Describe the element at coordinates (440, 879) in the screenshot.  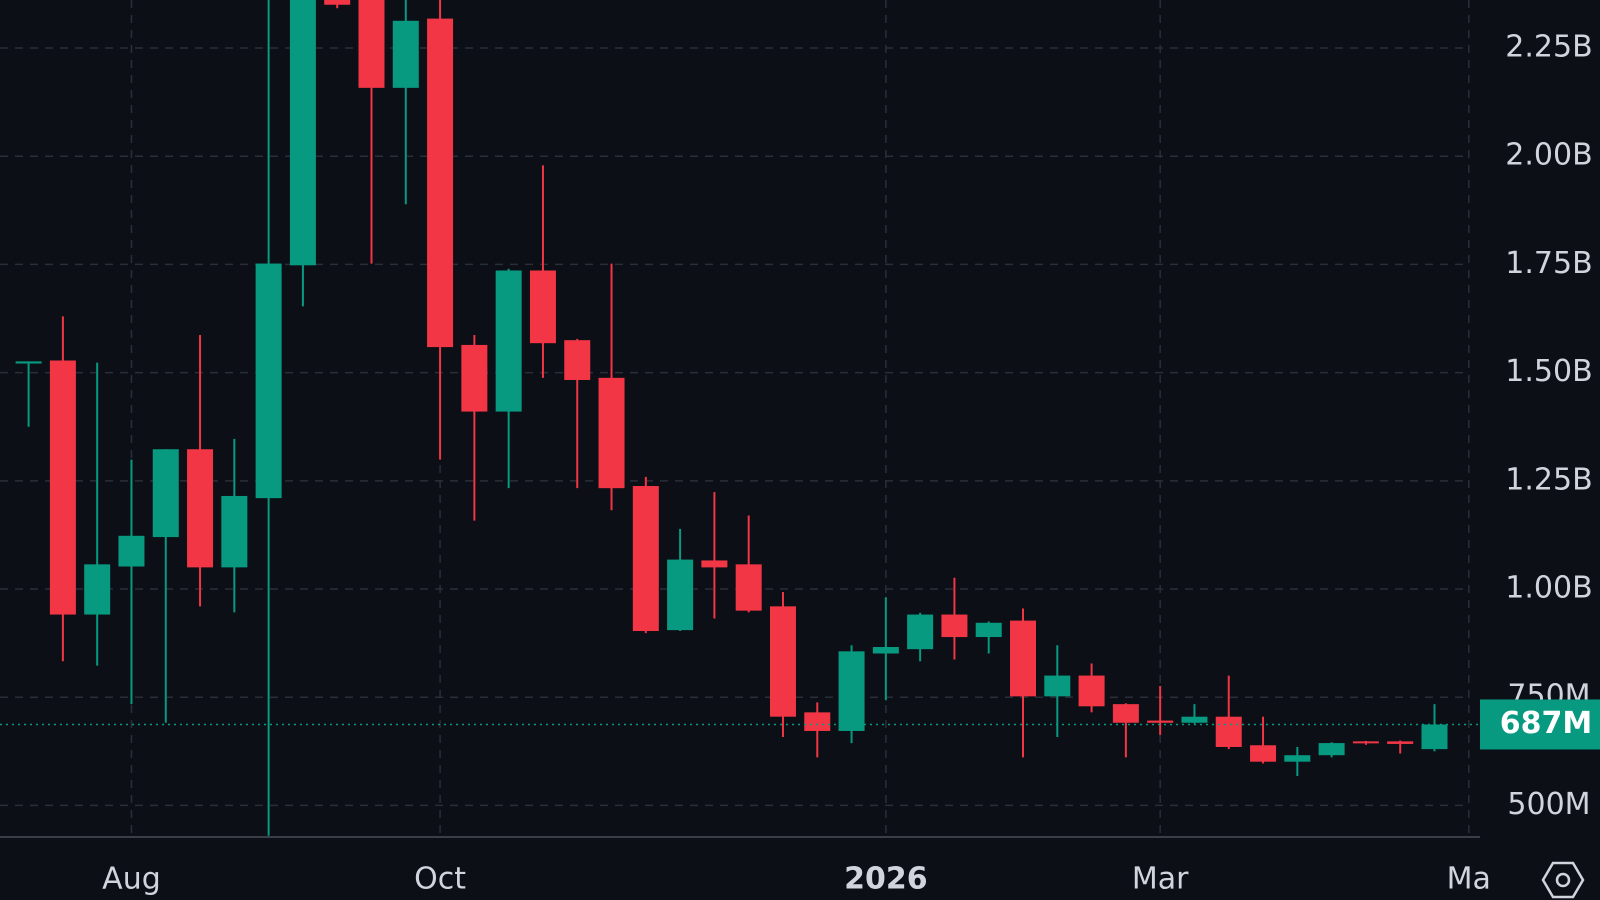
I see `x-tick-label: Oct` at that location.